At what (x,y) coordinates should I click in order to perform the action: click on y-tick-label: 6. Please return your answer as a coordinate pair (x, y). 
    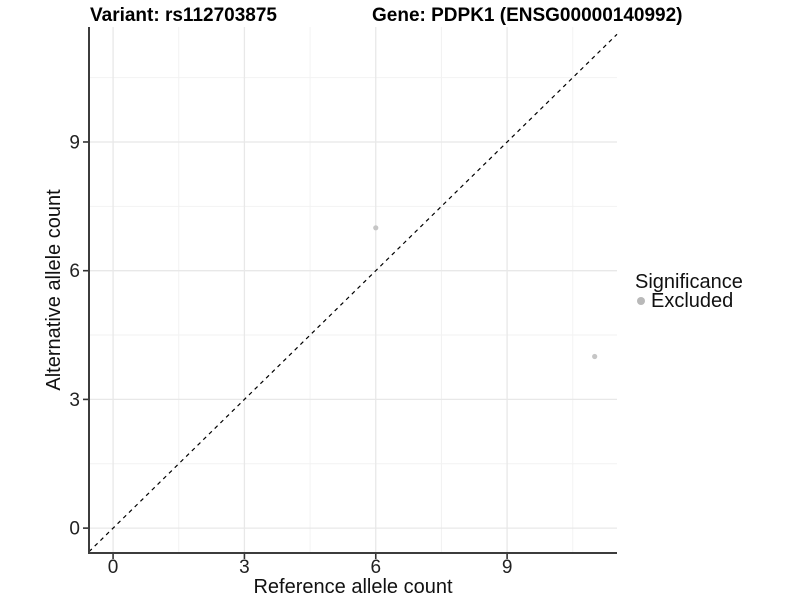
    Looking at the image, I should click on (74, 271).